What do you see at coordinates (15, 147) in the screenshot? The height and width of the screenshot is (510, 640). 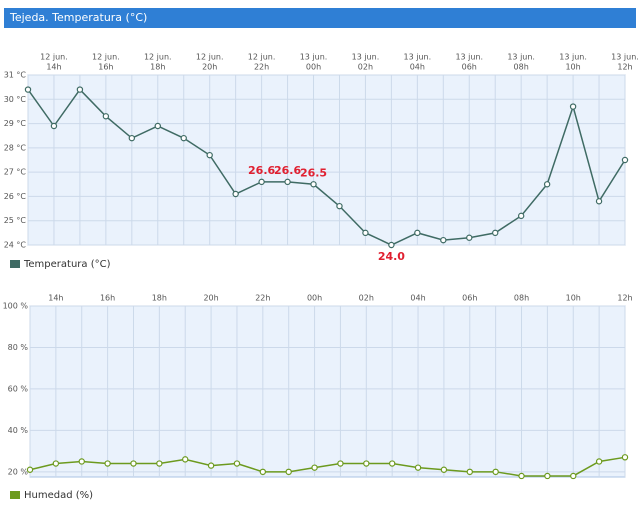 I see `y-tick-label: 28 °C` at bounding box center [15, 147].